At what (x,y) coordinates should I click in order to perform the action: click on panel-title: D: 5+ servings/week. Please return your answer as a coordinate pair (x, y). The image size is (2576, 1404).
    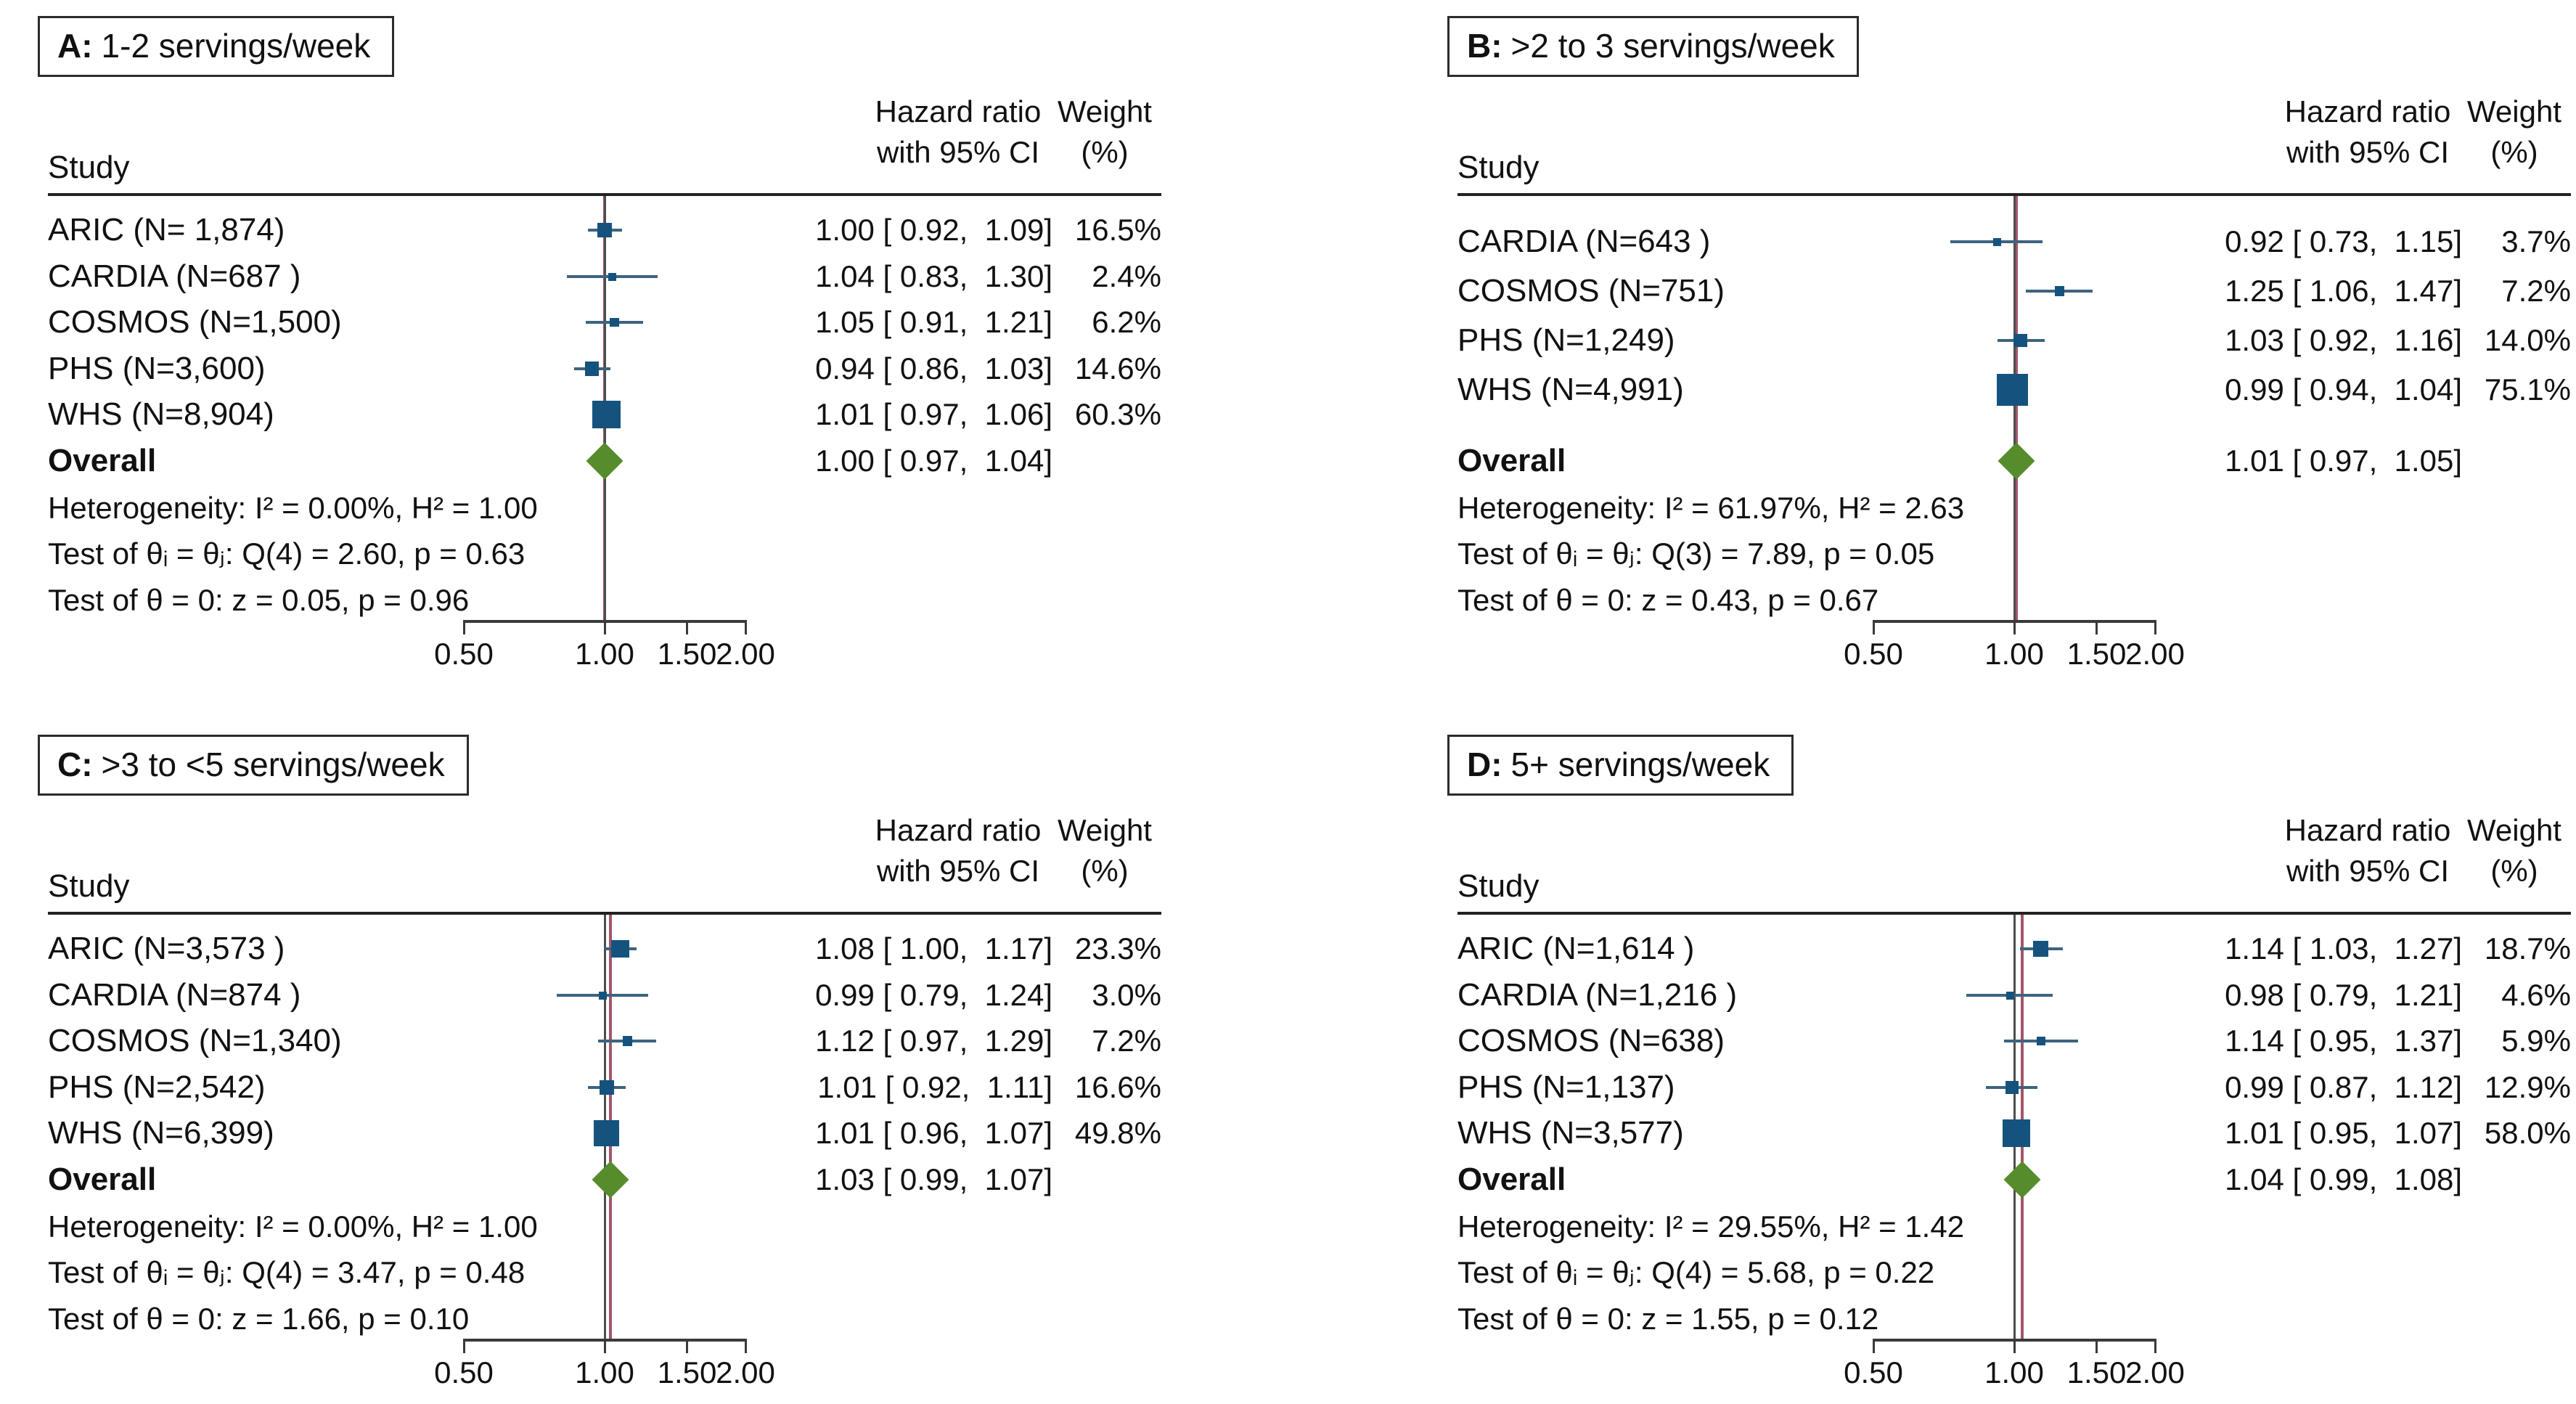
    Looking at the image, I should click on (1621, 765).